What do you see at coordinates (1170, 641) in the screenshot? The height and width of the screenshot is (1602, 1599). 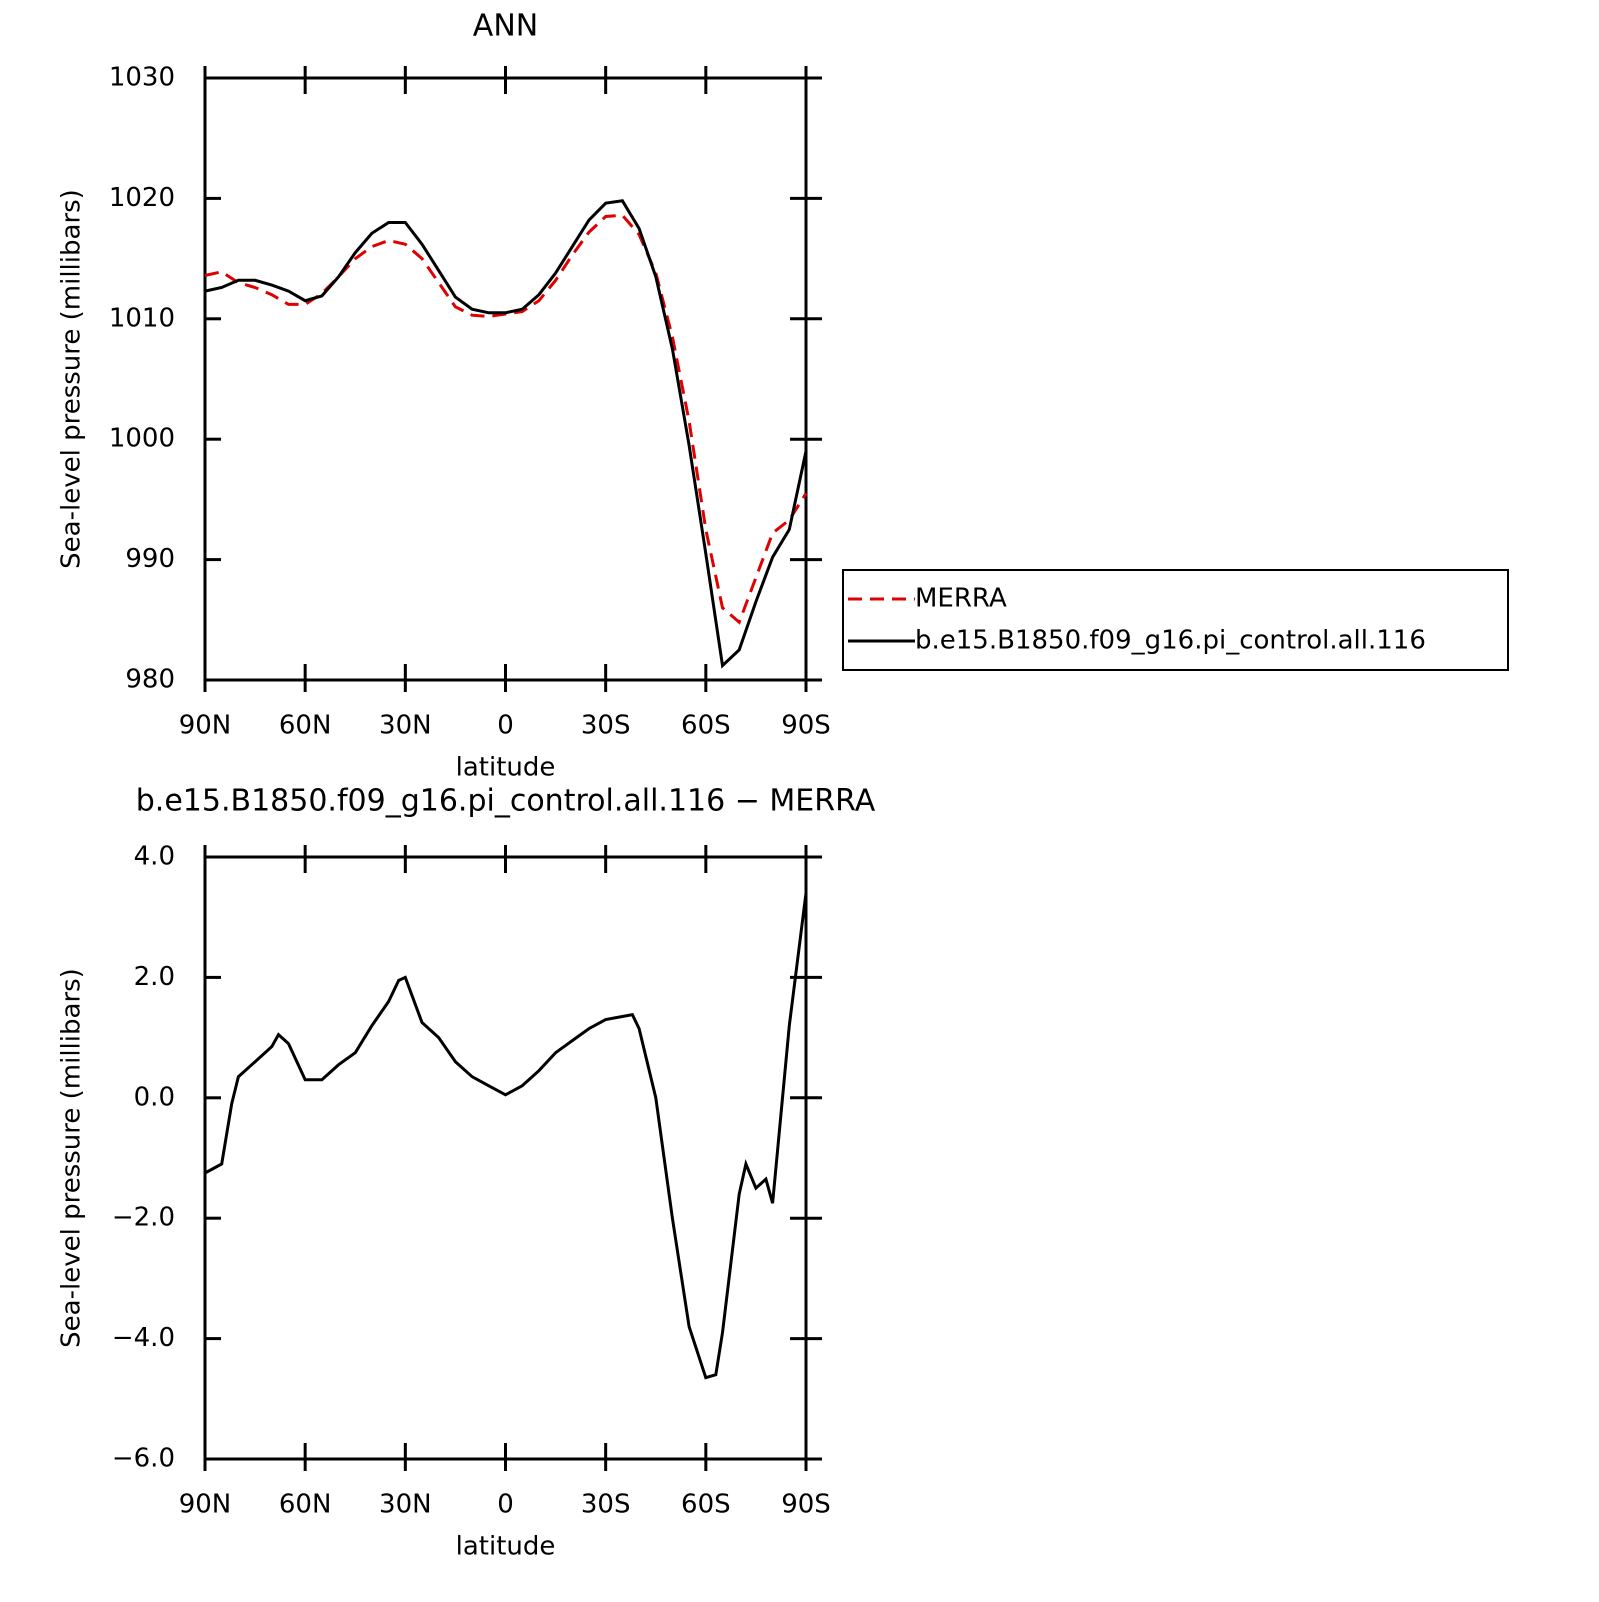 I see `legend-label: b.e15.B1850.f09_g16.pi_control.all.116` at bounding box center [1170, 641].